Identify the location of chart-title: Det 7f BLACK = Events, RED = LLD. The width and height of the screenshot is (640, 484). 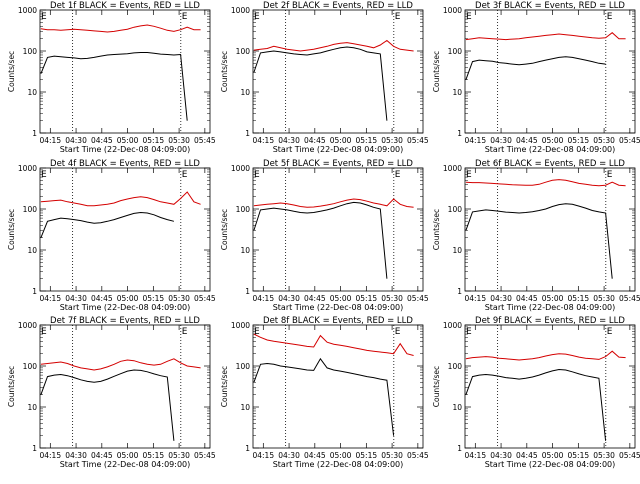
(125, 321).